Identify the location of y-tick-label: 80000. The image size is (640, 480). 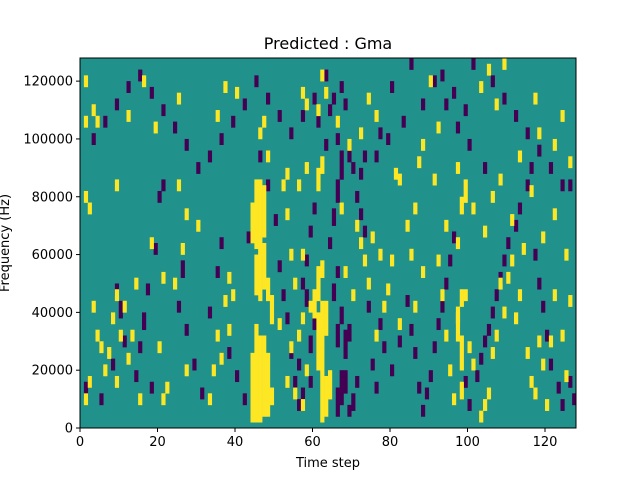
(52, 197).